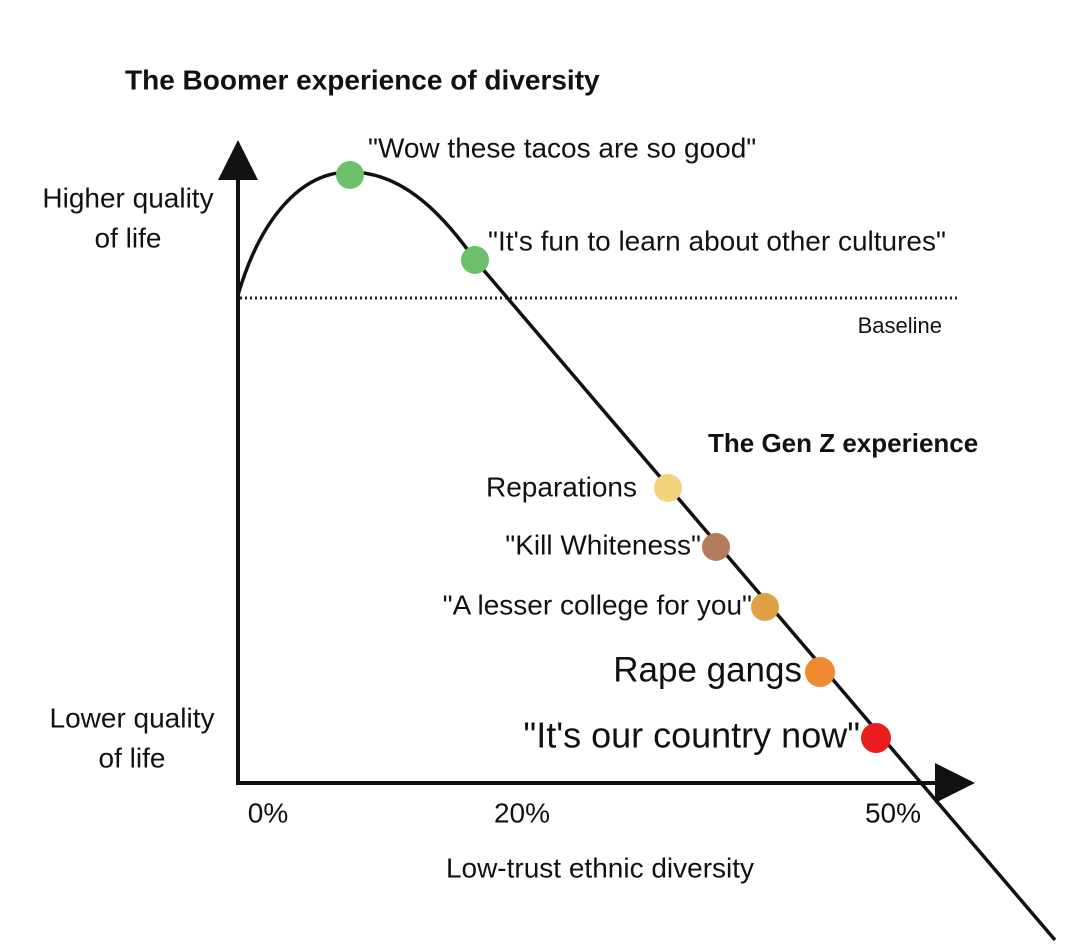 Image resolution: width=1080 pixels, height=945 pixels. What do you see at coordinates (603, 544) in the screenshot?
I see `point-label: "Kill Whiteness"` at bounding box center [603, 544].